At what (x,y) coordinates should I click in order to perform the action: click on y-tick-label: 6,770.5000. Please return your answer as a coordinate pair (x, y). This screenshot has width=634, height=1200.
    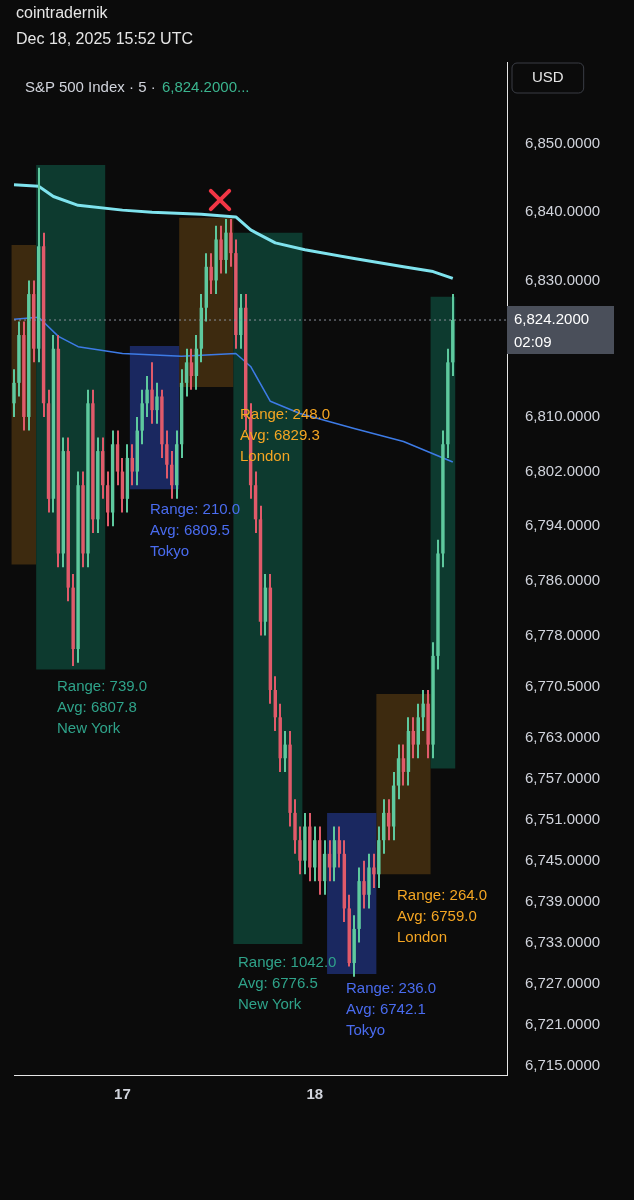
    Looking at the image, I should click on (563, 685).